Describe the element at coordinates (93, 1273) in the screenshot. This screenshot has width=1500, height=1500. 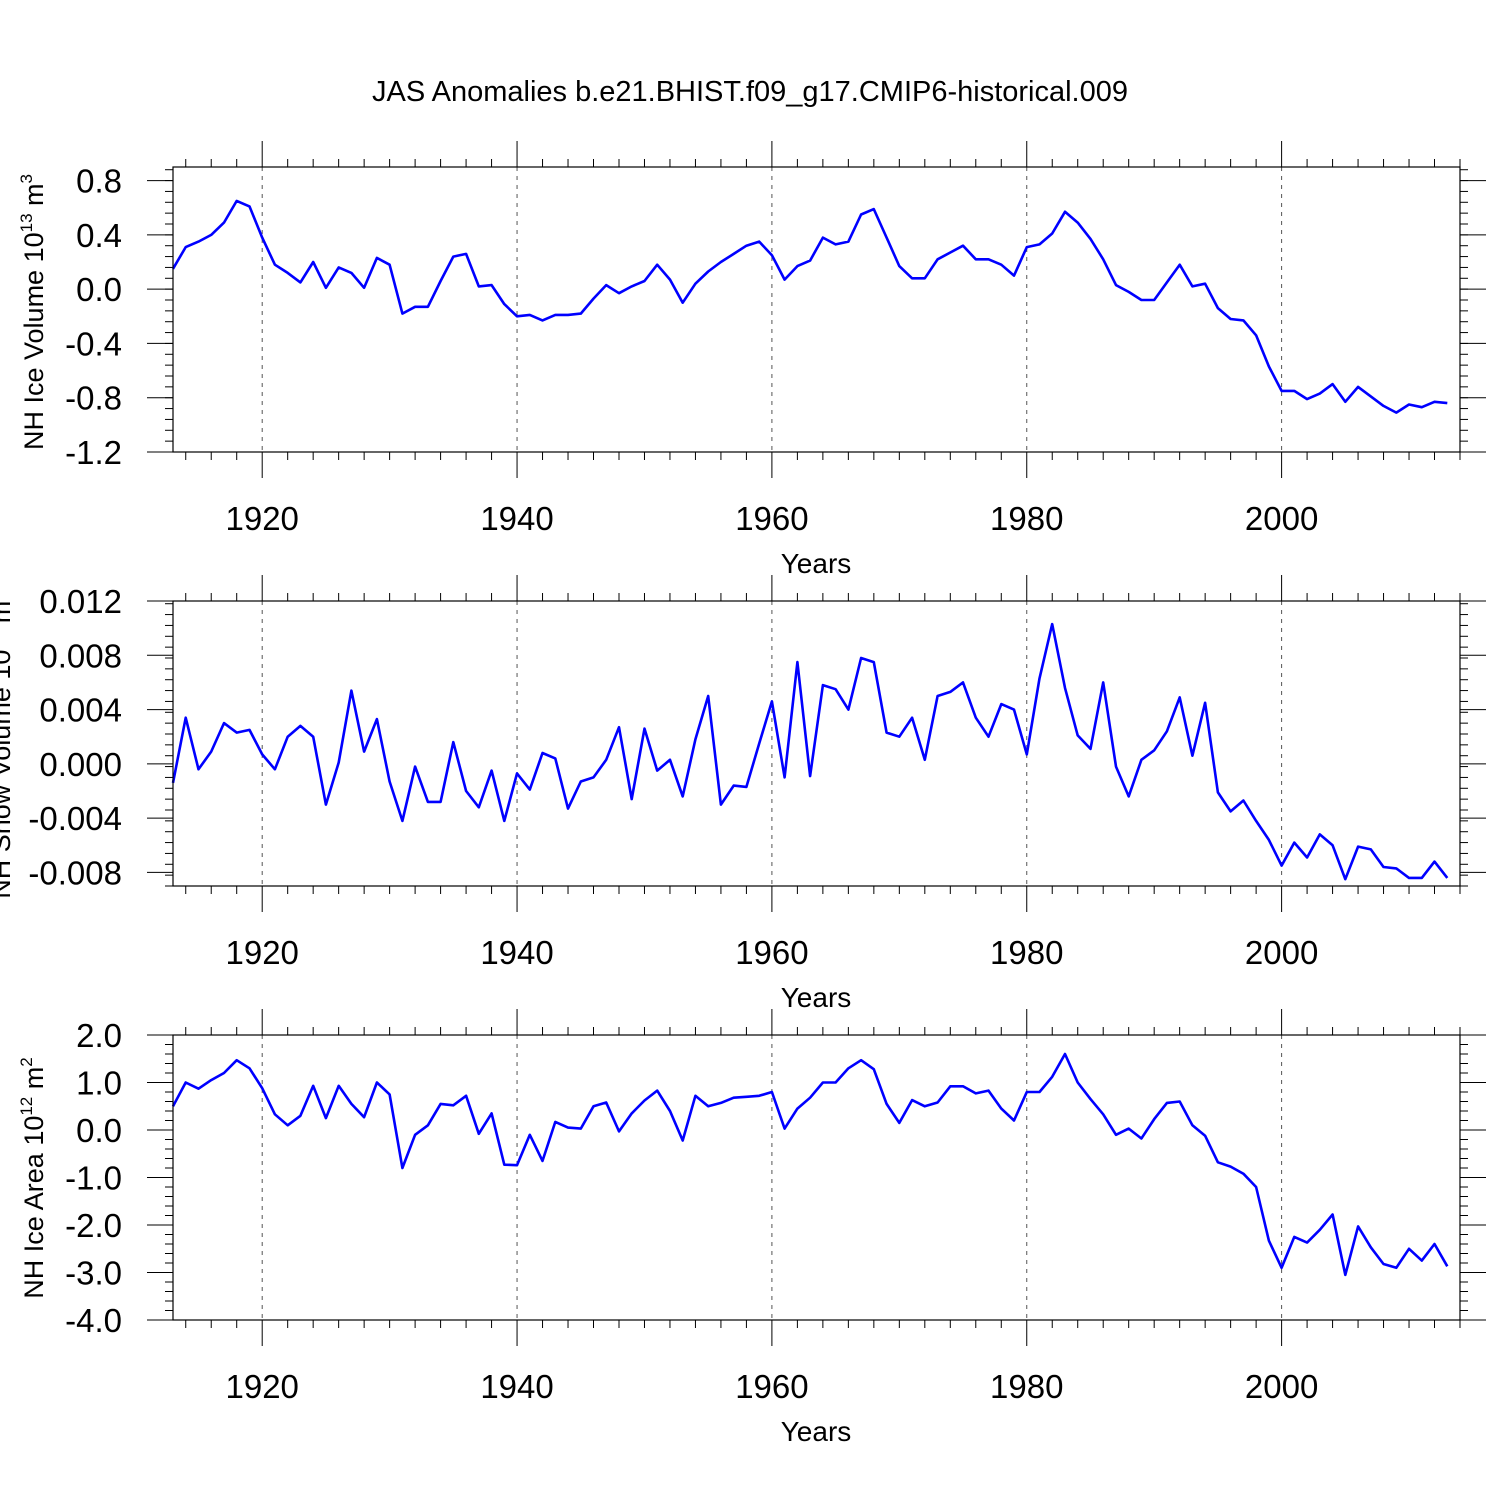
I see `y-tick-label: -3.0` at that location.